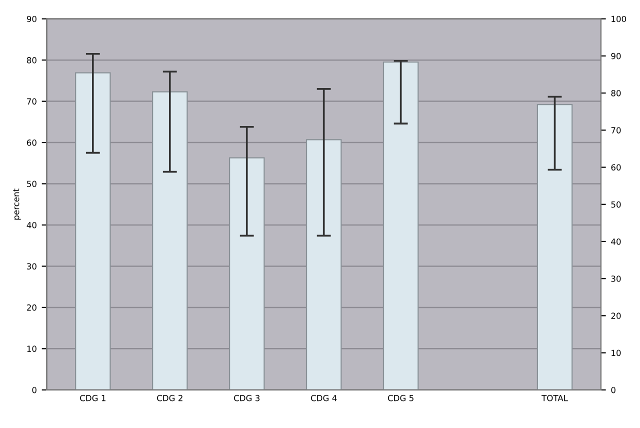  I want to click on y-tick-label: 70, so click(31, 101).